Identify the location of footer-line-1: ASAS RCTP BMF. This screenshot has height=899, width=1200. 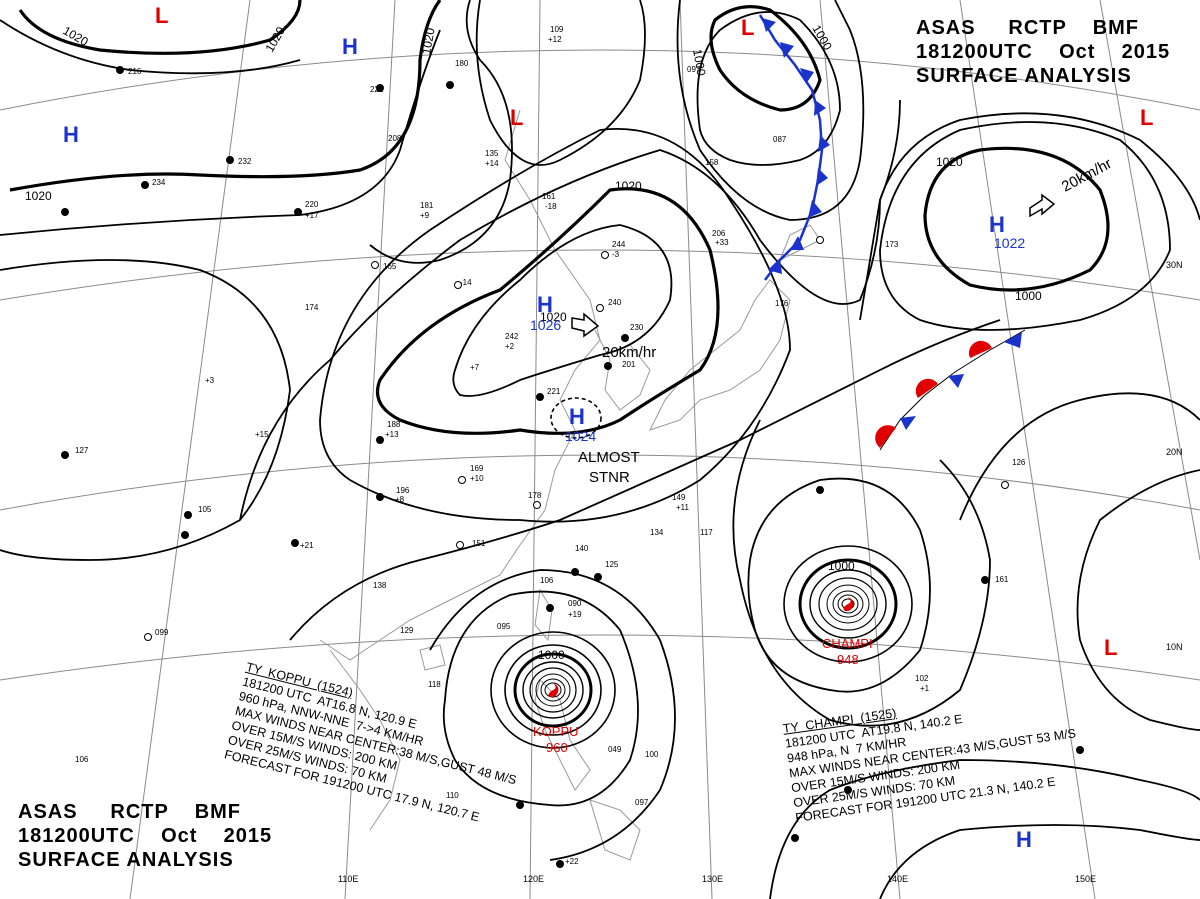
(130, 812).